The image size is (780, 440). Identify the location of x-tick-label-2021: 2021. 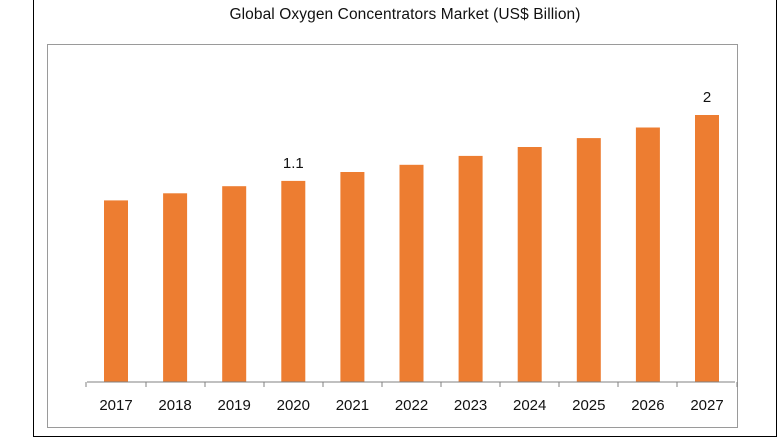
(352, 405).